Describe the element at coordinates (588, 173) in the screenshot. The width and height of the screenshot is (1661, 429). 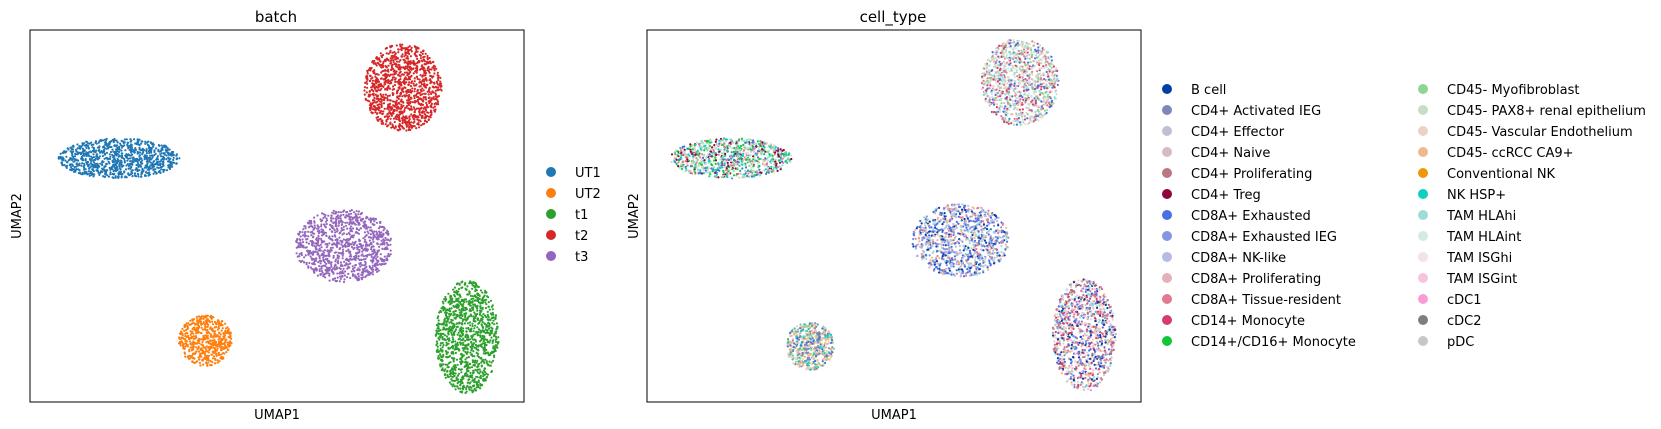
I see `legend-label-ut1: UT1` at that location.